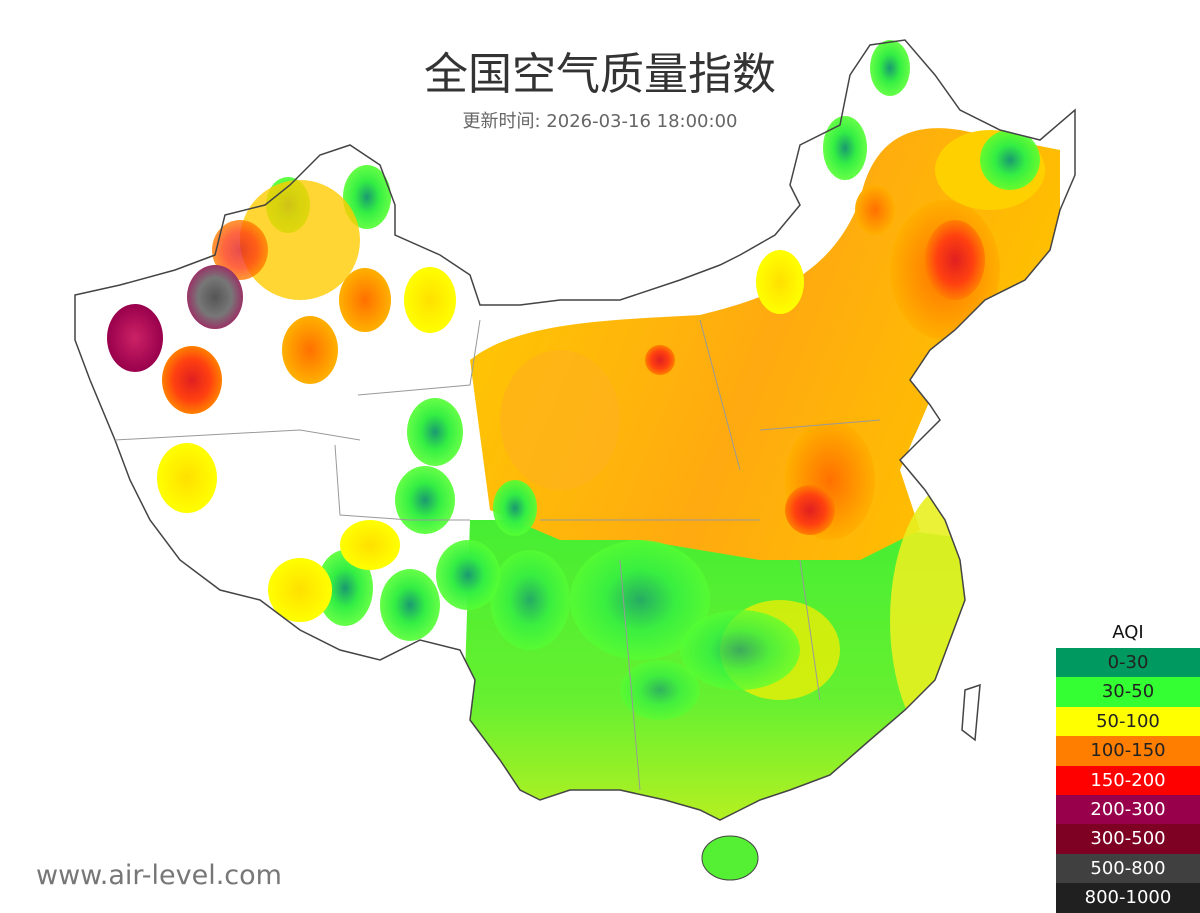 The image size is (1200, 913). What do you see at coordinates (1128, 898) in the screenshot?
I see `legend-item: 800-1000` at bounding box center [1128, 898].